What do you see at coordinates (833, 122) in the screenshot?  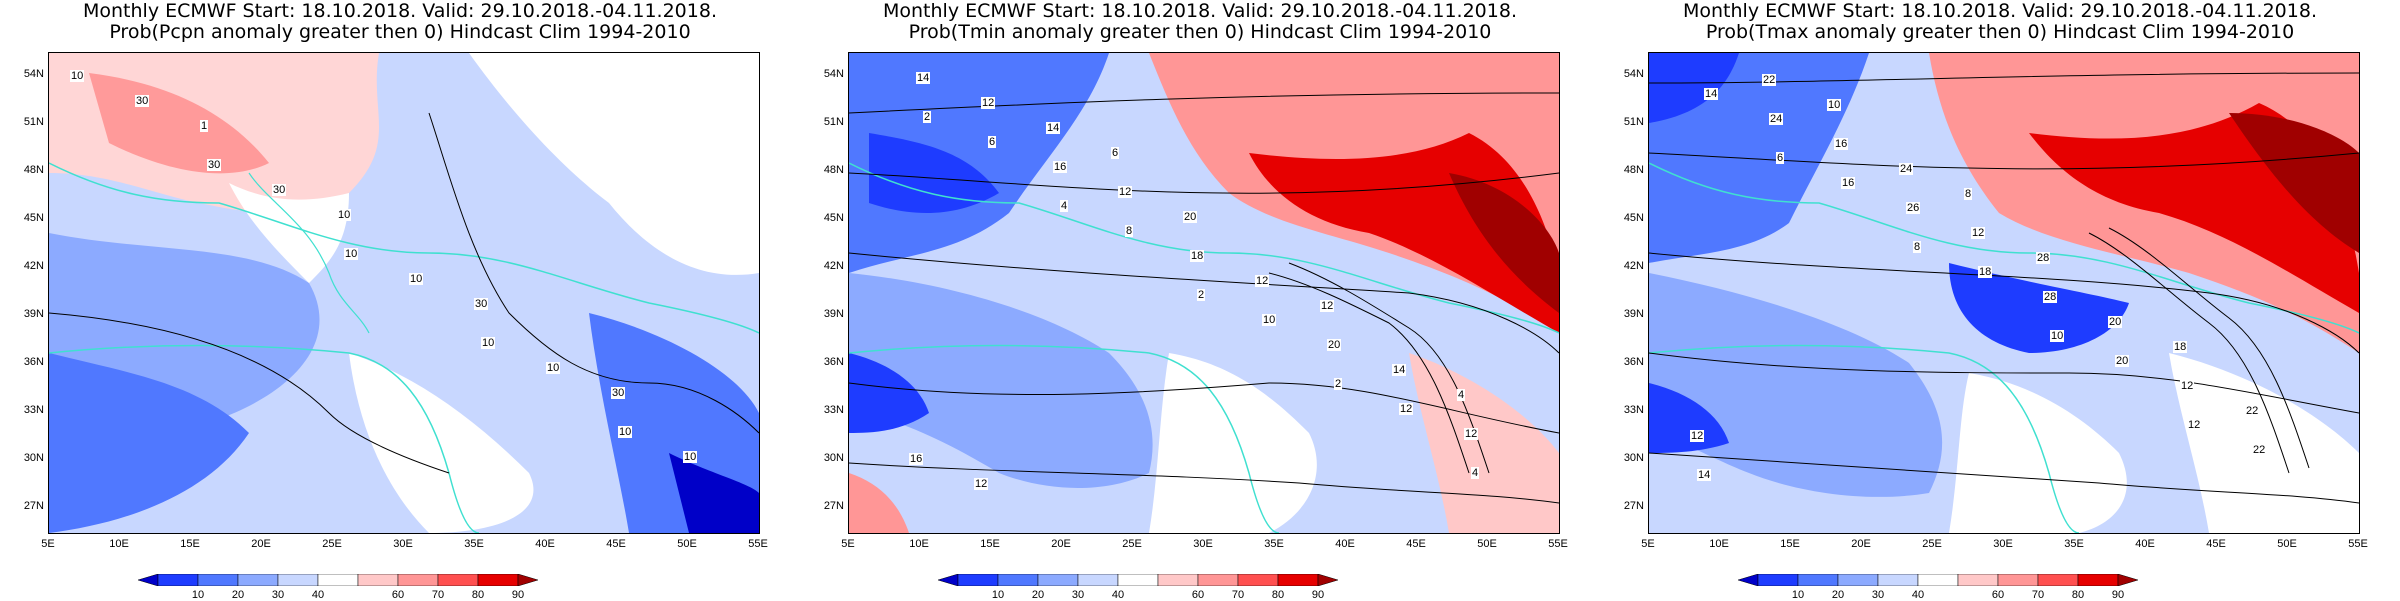 I see `y-tick-label: 51N` at bounding box center [833, 122].